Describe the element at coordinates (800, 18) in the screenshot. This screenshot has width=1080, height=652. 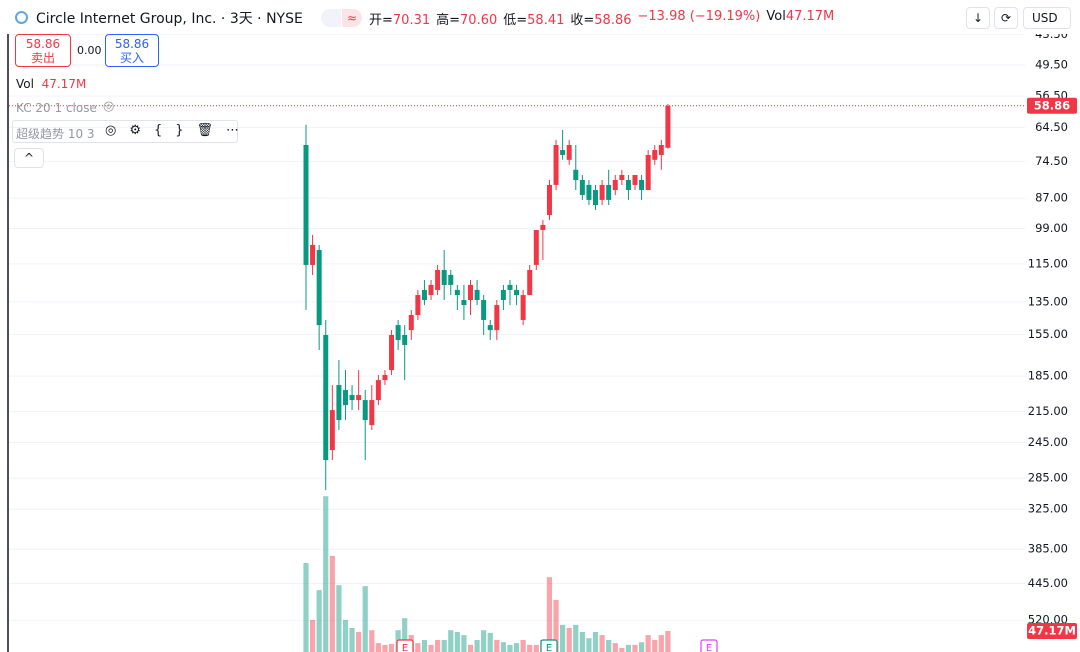
I see `volume-item: Vol47.17M` at that location.